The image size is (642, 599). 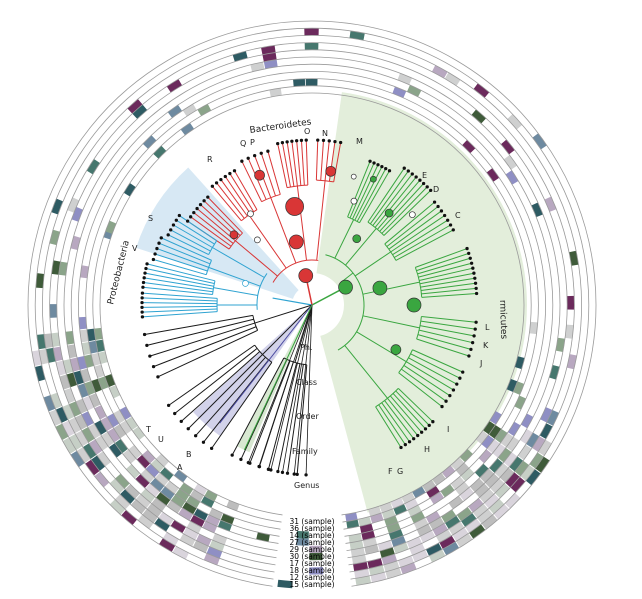 I want to click on clade-letter-u: U, so click(x=161, y=439).